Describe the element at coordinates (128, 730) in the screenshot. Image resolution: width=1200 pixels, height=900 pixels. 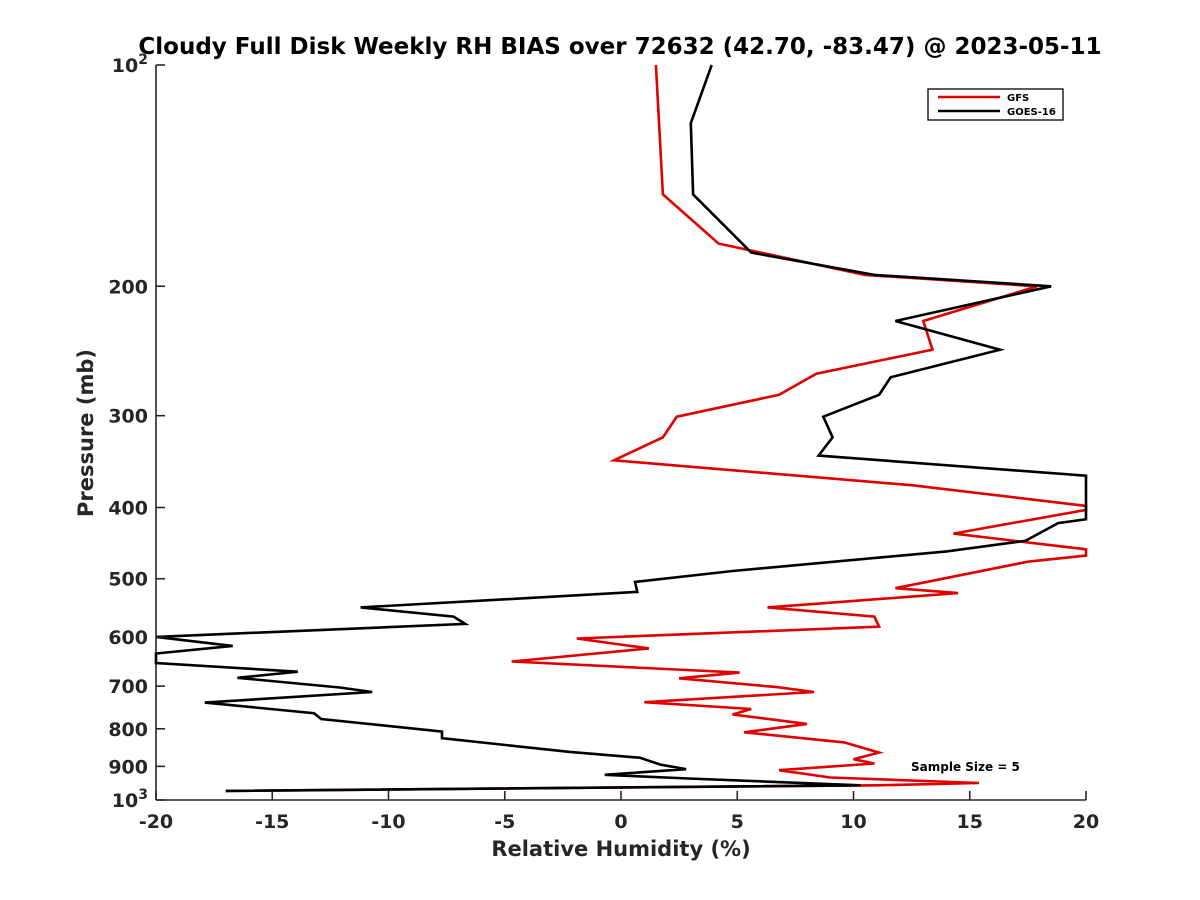
I see `y-tick-label: 800` at that location.